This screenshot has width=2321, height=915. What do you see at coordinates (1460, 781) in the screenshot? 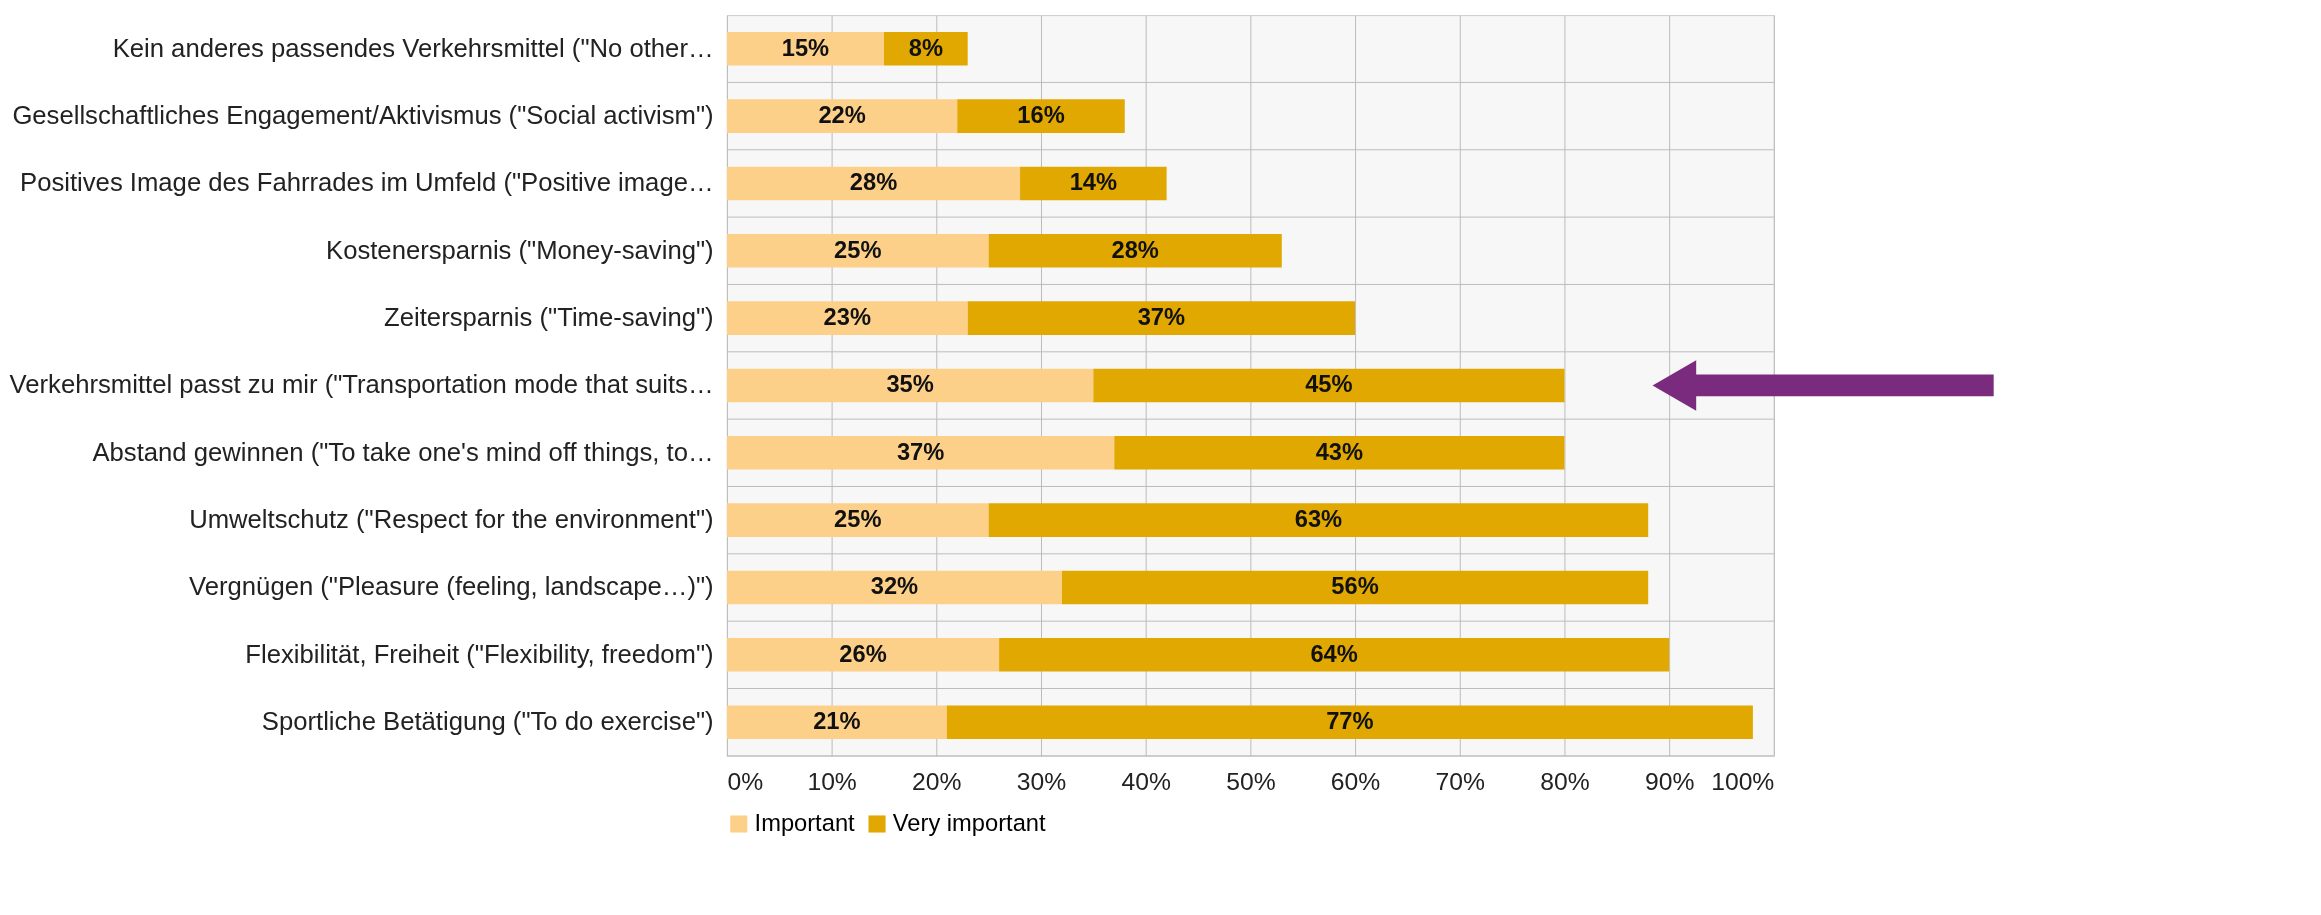
I see `x-tick-label: 70%` at bounding box center [1460, 781].